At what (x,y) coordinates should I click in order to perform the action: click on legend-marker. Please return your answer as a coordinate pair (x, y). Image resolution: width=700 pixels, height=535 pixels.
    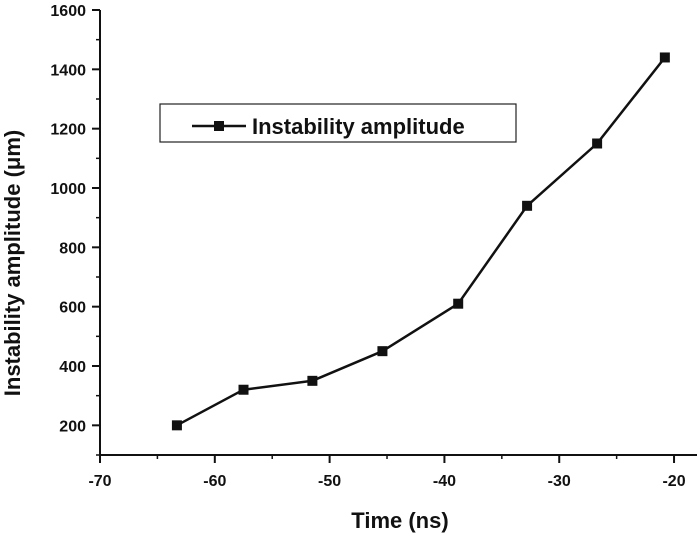
    Looking at the image, I should click on (219, 126).